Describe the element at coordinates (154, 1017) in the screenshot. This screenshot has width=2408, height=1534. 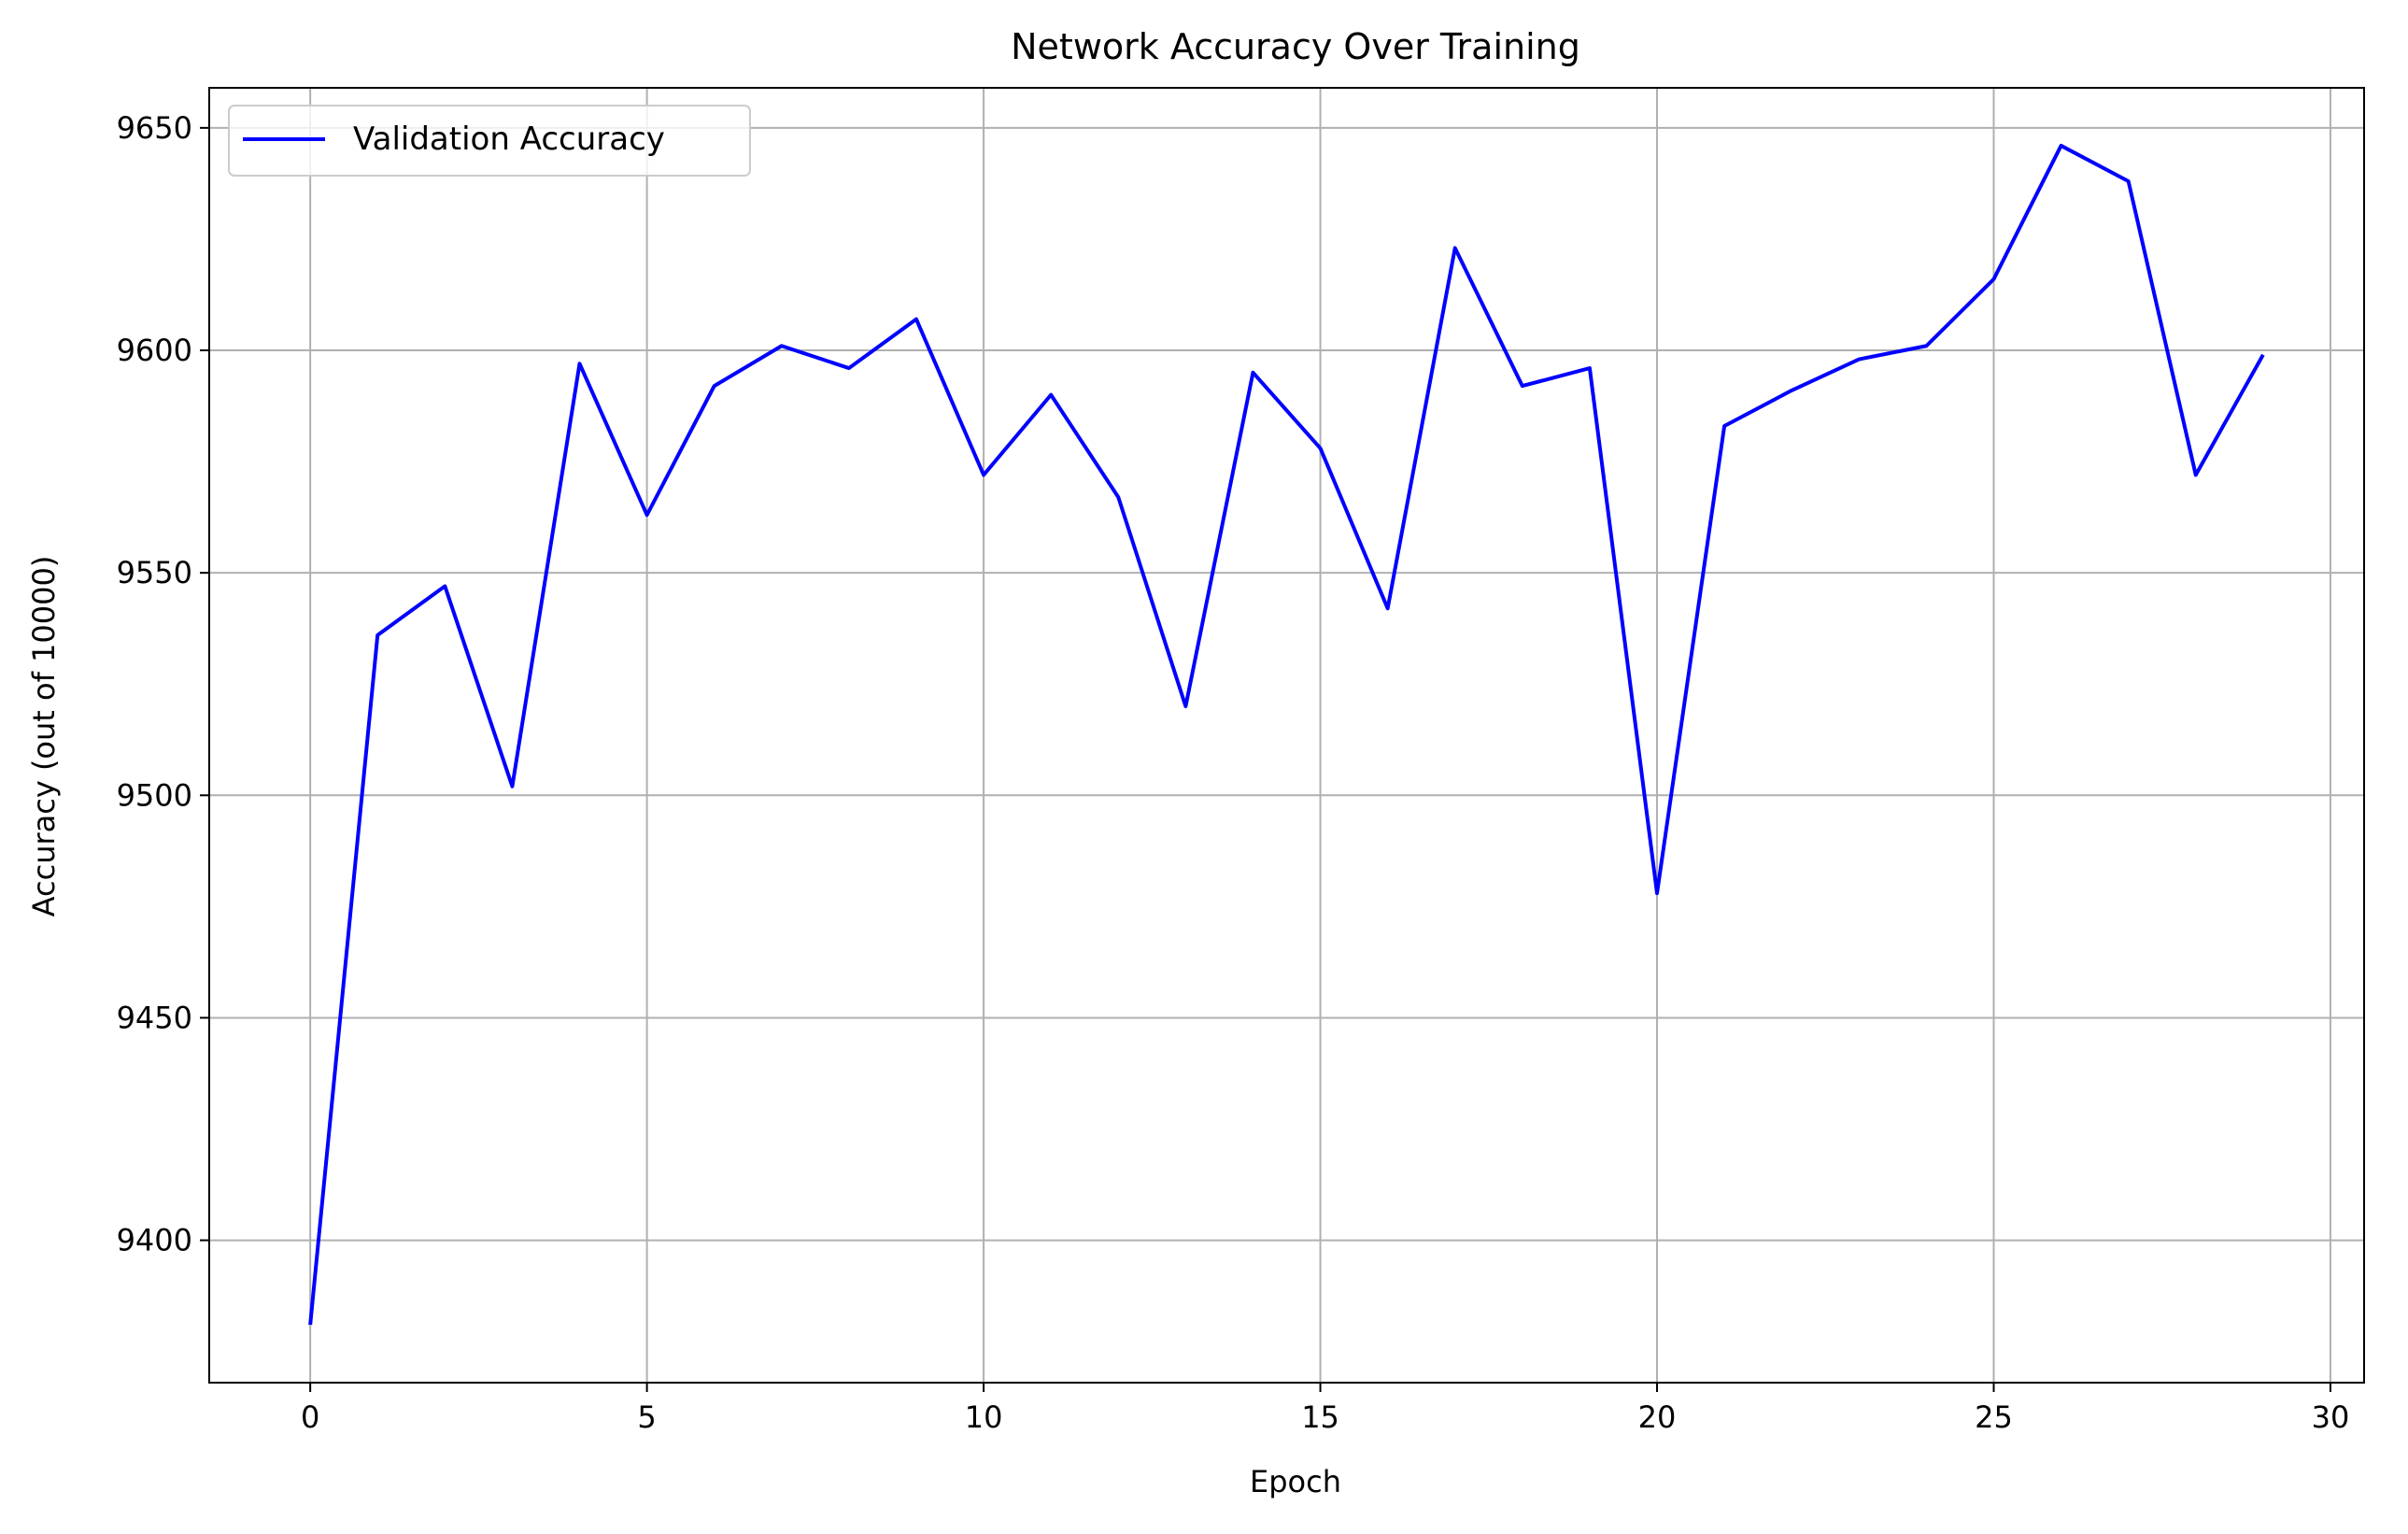
I see `y-tick-label: 9450` at that location.